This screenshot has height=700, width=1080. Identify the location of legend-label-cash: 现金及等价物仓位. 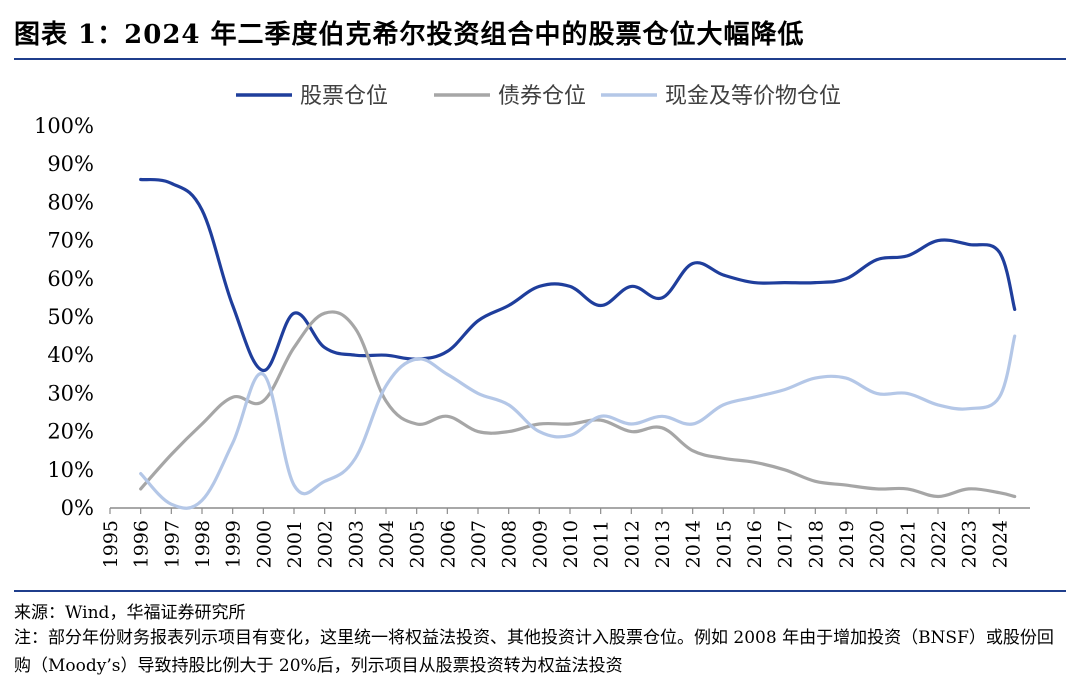
(753, 96).